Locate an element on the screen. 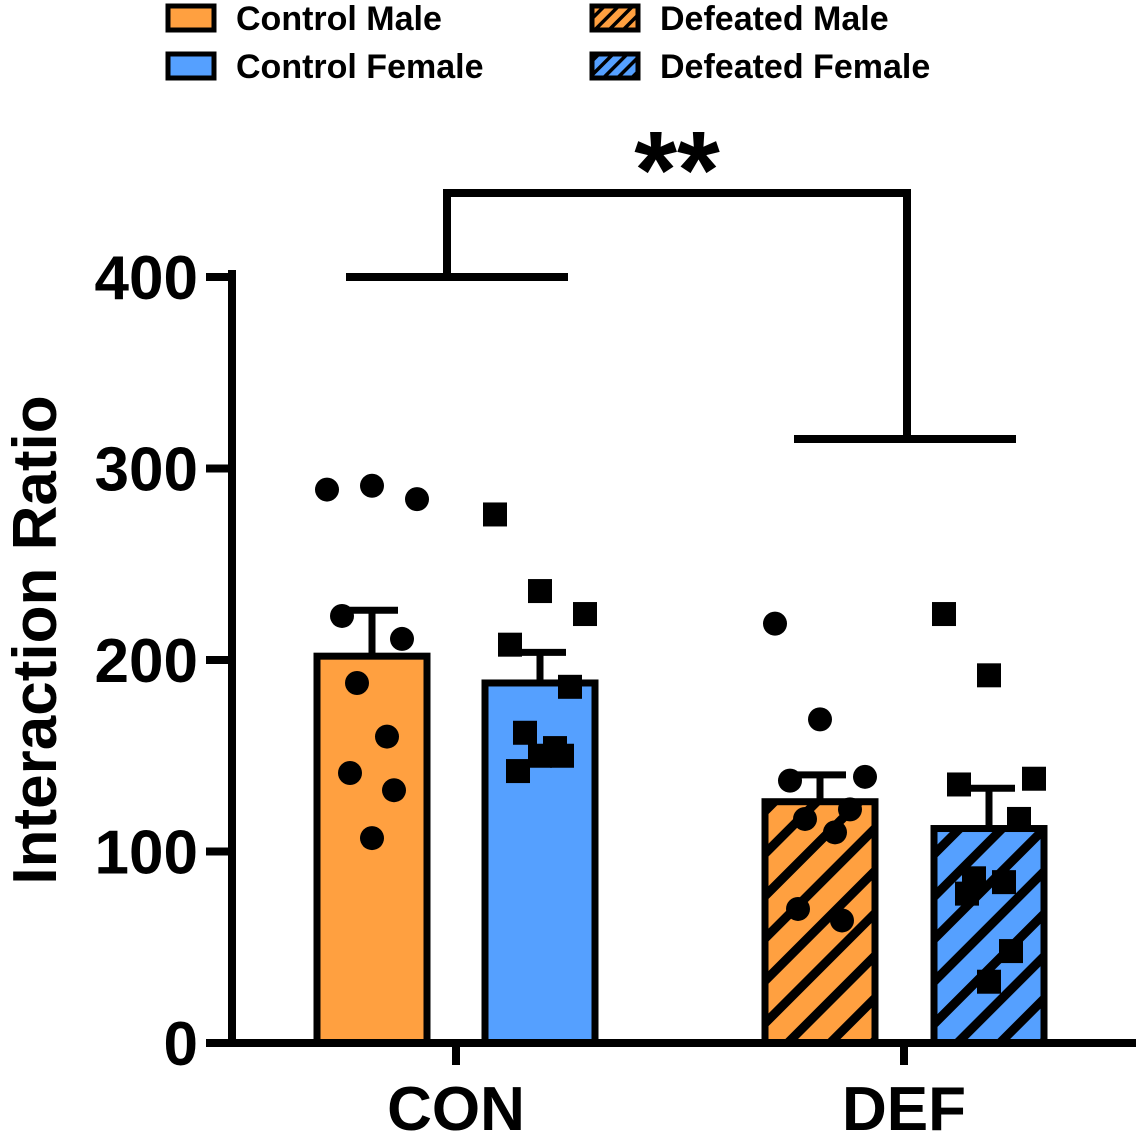 The height and width of the screenshot is (1136, 1139). legend-label-control-male: Control Male is located at coordinates (339, 19).